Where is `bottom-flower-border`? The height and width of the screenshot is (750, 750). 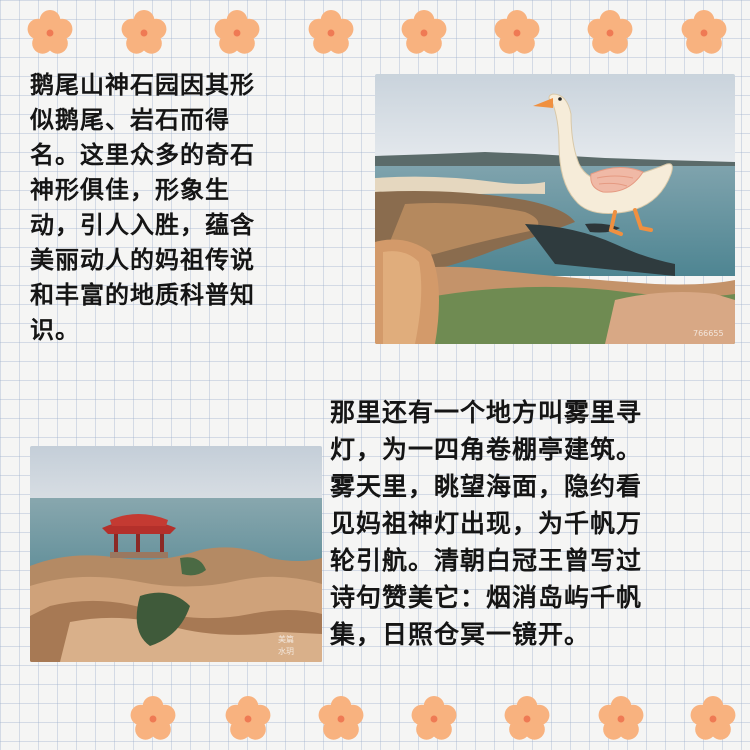
bottom-flower-border is located at coordinates (375, 718).